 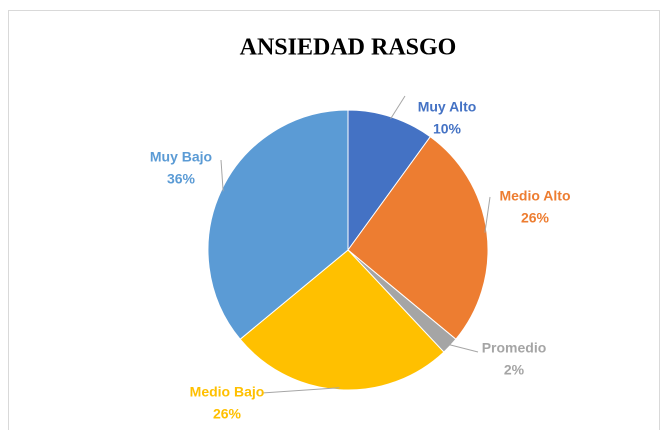 What do you see at coordinates (534, 196) in the screenshot?
I see `data-label-name: Medio Alto` at bounding box center [534, 196].